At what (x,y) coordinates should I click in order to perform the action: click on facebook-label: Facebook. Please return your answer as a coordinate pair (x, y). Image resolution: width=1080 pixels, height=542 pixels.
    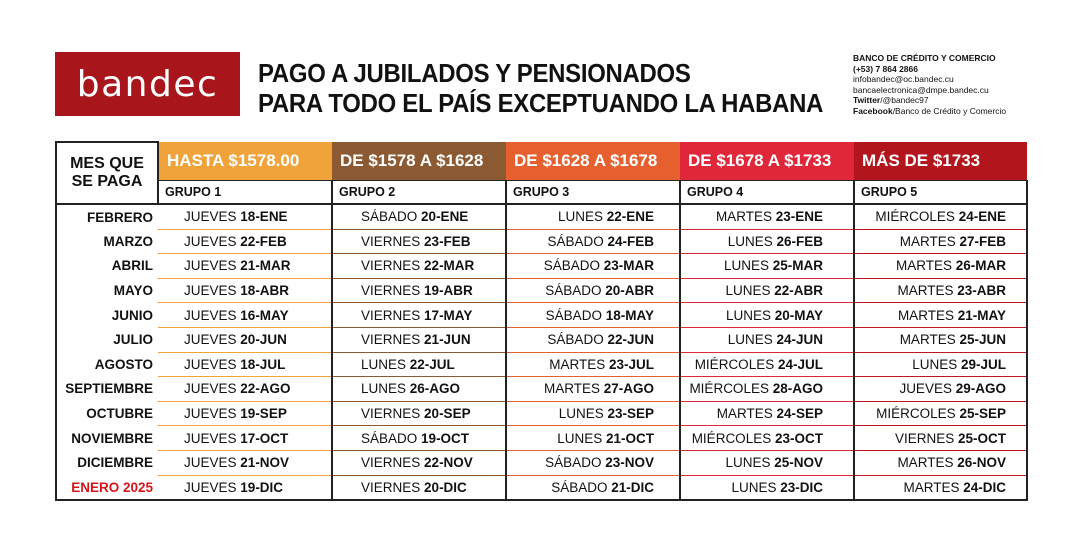
    Looking at the image, I should click on (873, 110).